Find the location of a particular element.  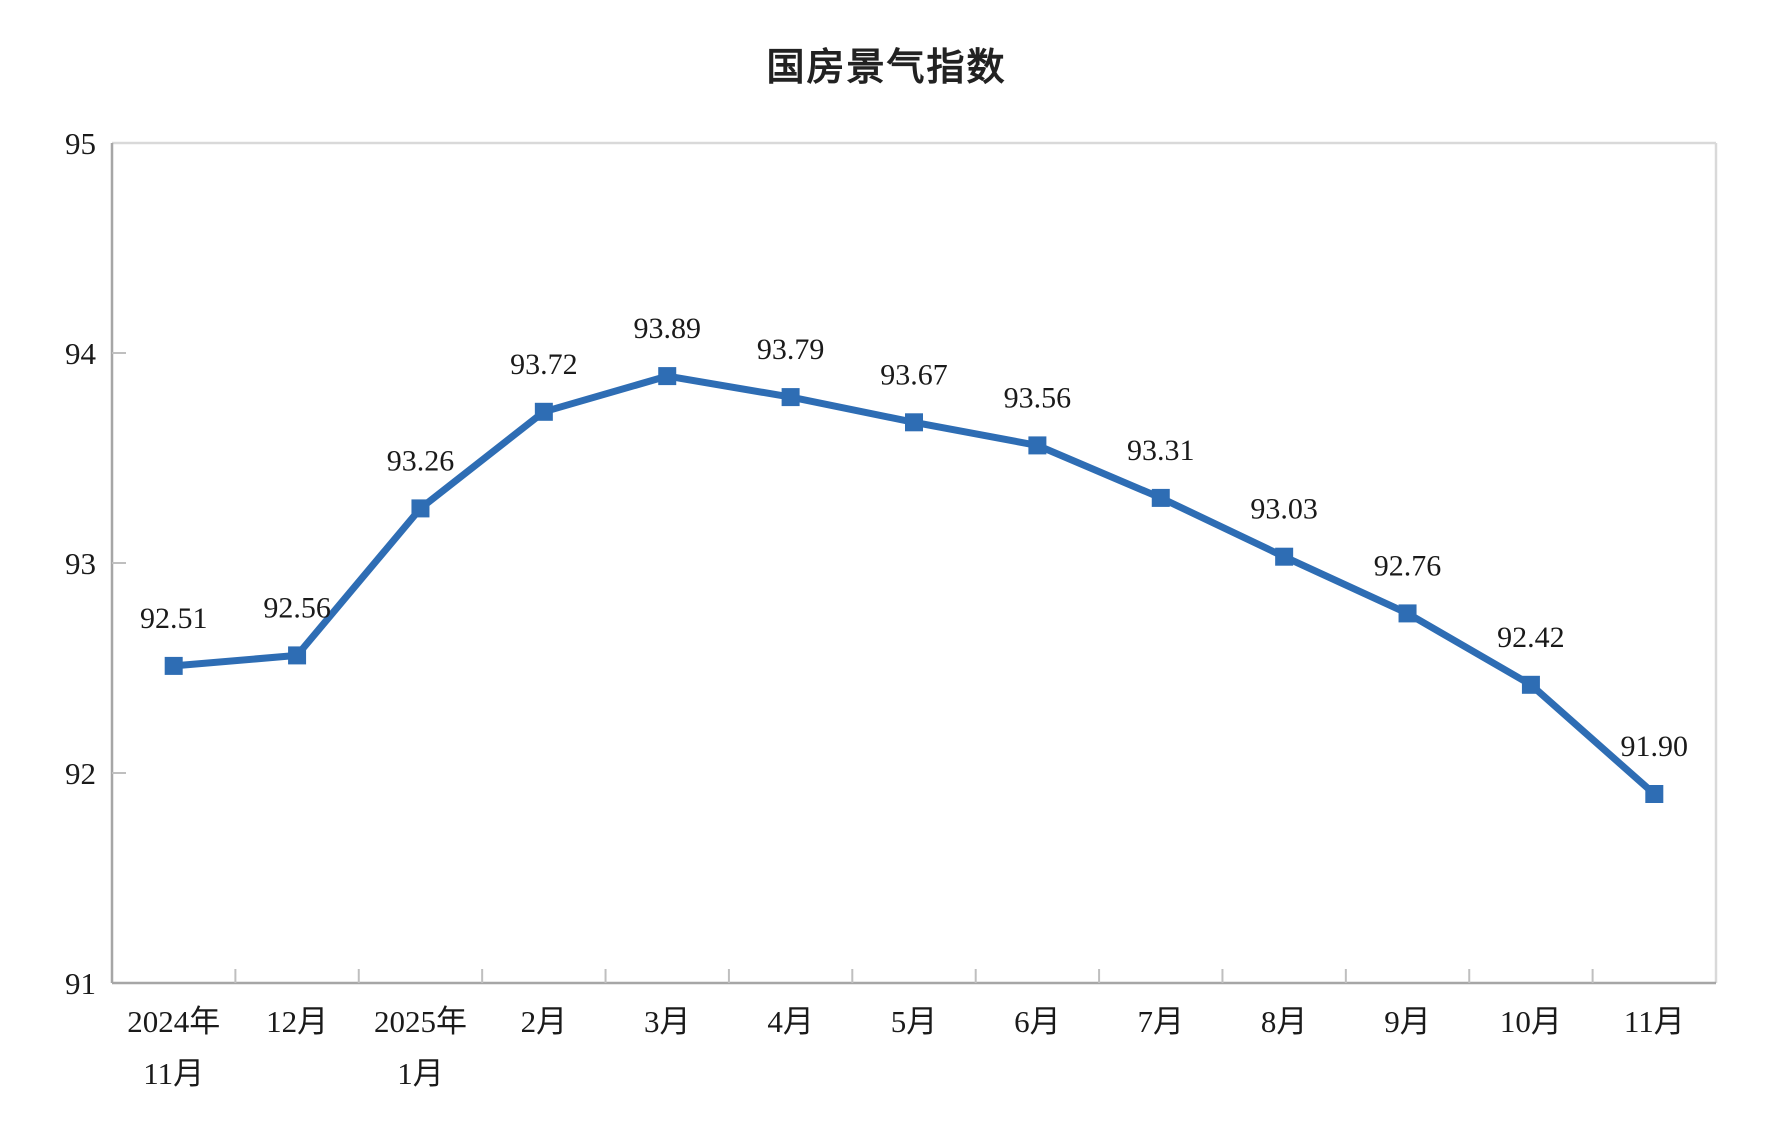

data-point-label: 93.89 is located at coordinates (667, 328).